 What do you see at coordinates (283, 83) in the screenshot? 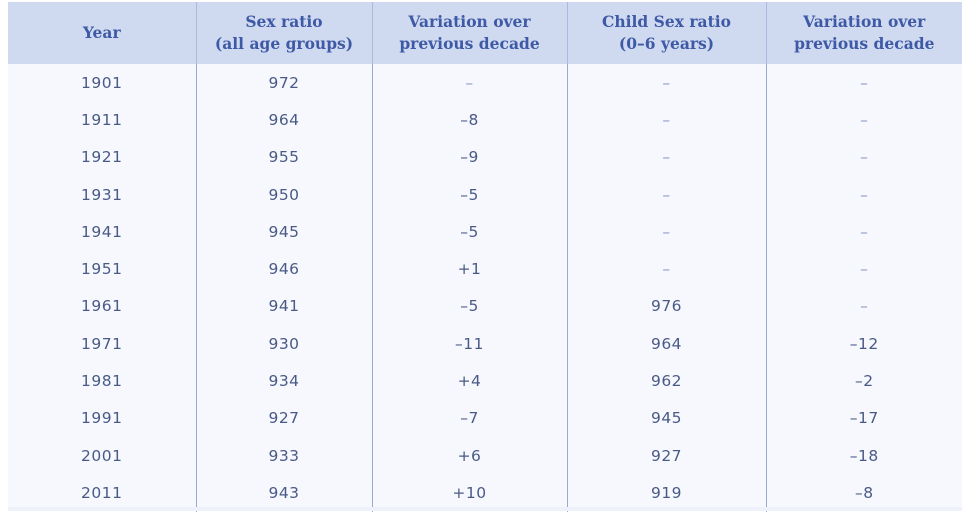
I see `cell-sex-ratio: 972` at bounding box center [283, 83].